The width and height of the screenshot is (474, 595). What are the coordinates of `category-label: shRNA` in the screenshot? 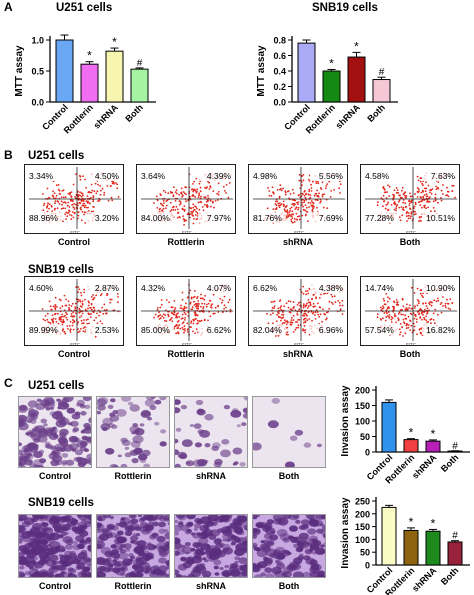 It's located at (424, 579).